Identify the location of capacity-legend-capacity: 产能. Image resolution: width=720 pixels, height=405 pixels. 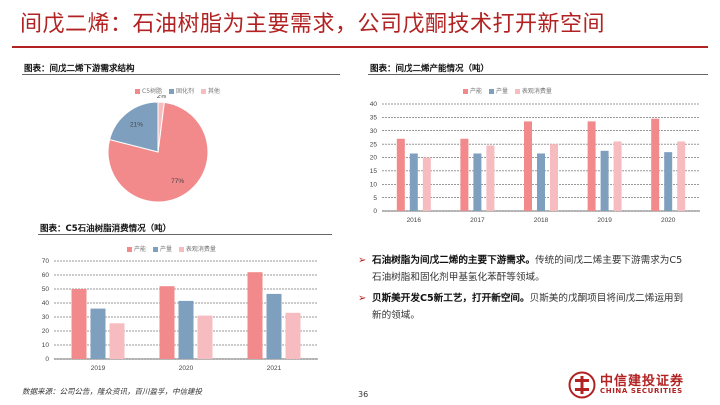
(476, 91).